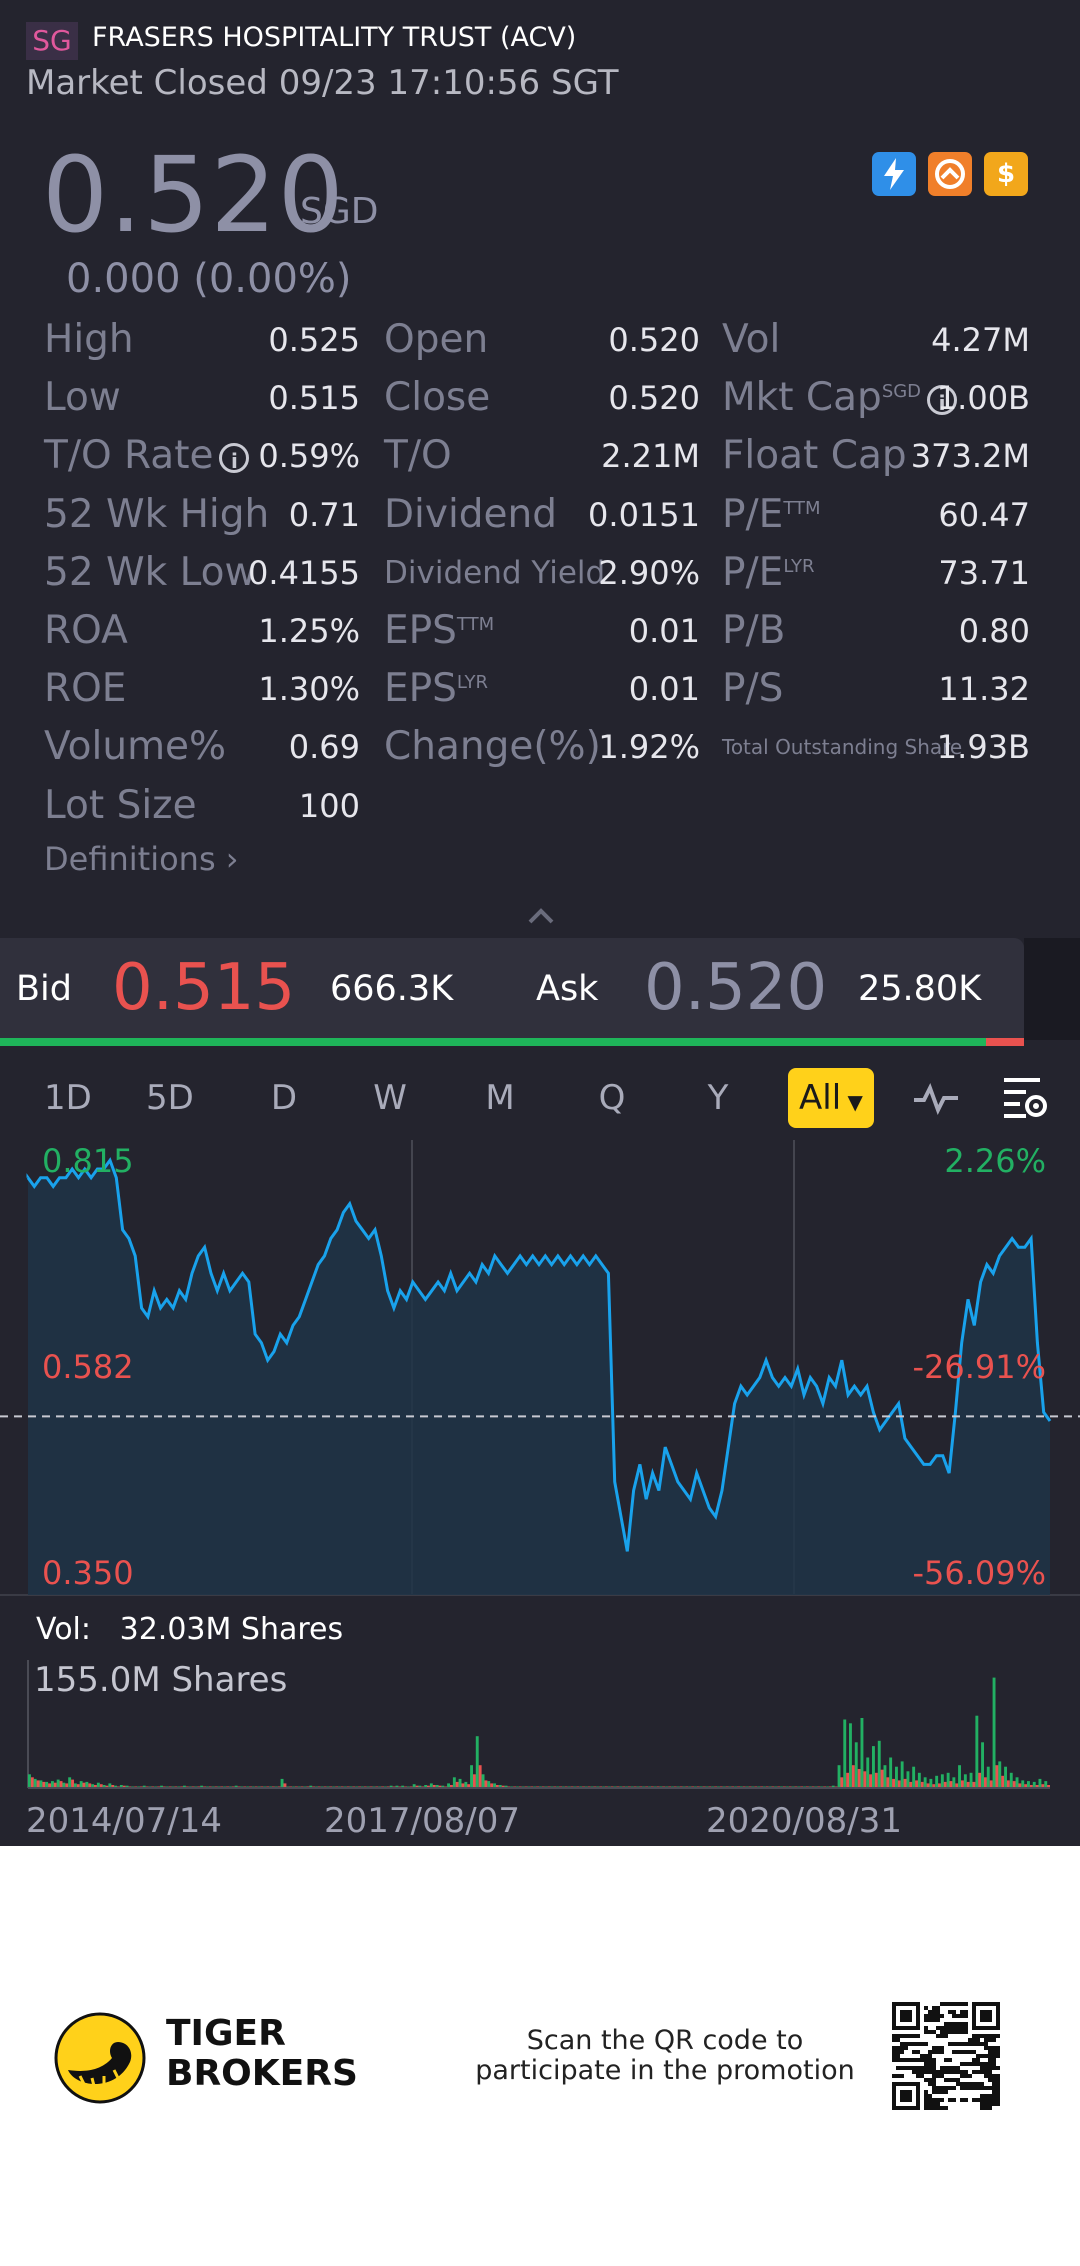 The image size is (1080, 2266). I want to click on currency-label: SGD, so click(339, 211).